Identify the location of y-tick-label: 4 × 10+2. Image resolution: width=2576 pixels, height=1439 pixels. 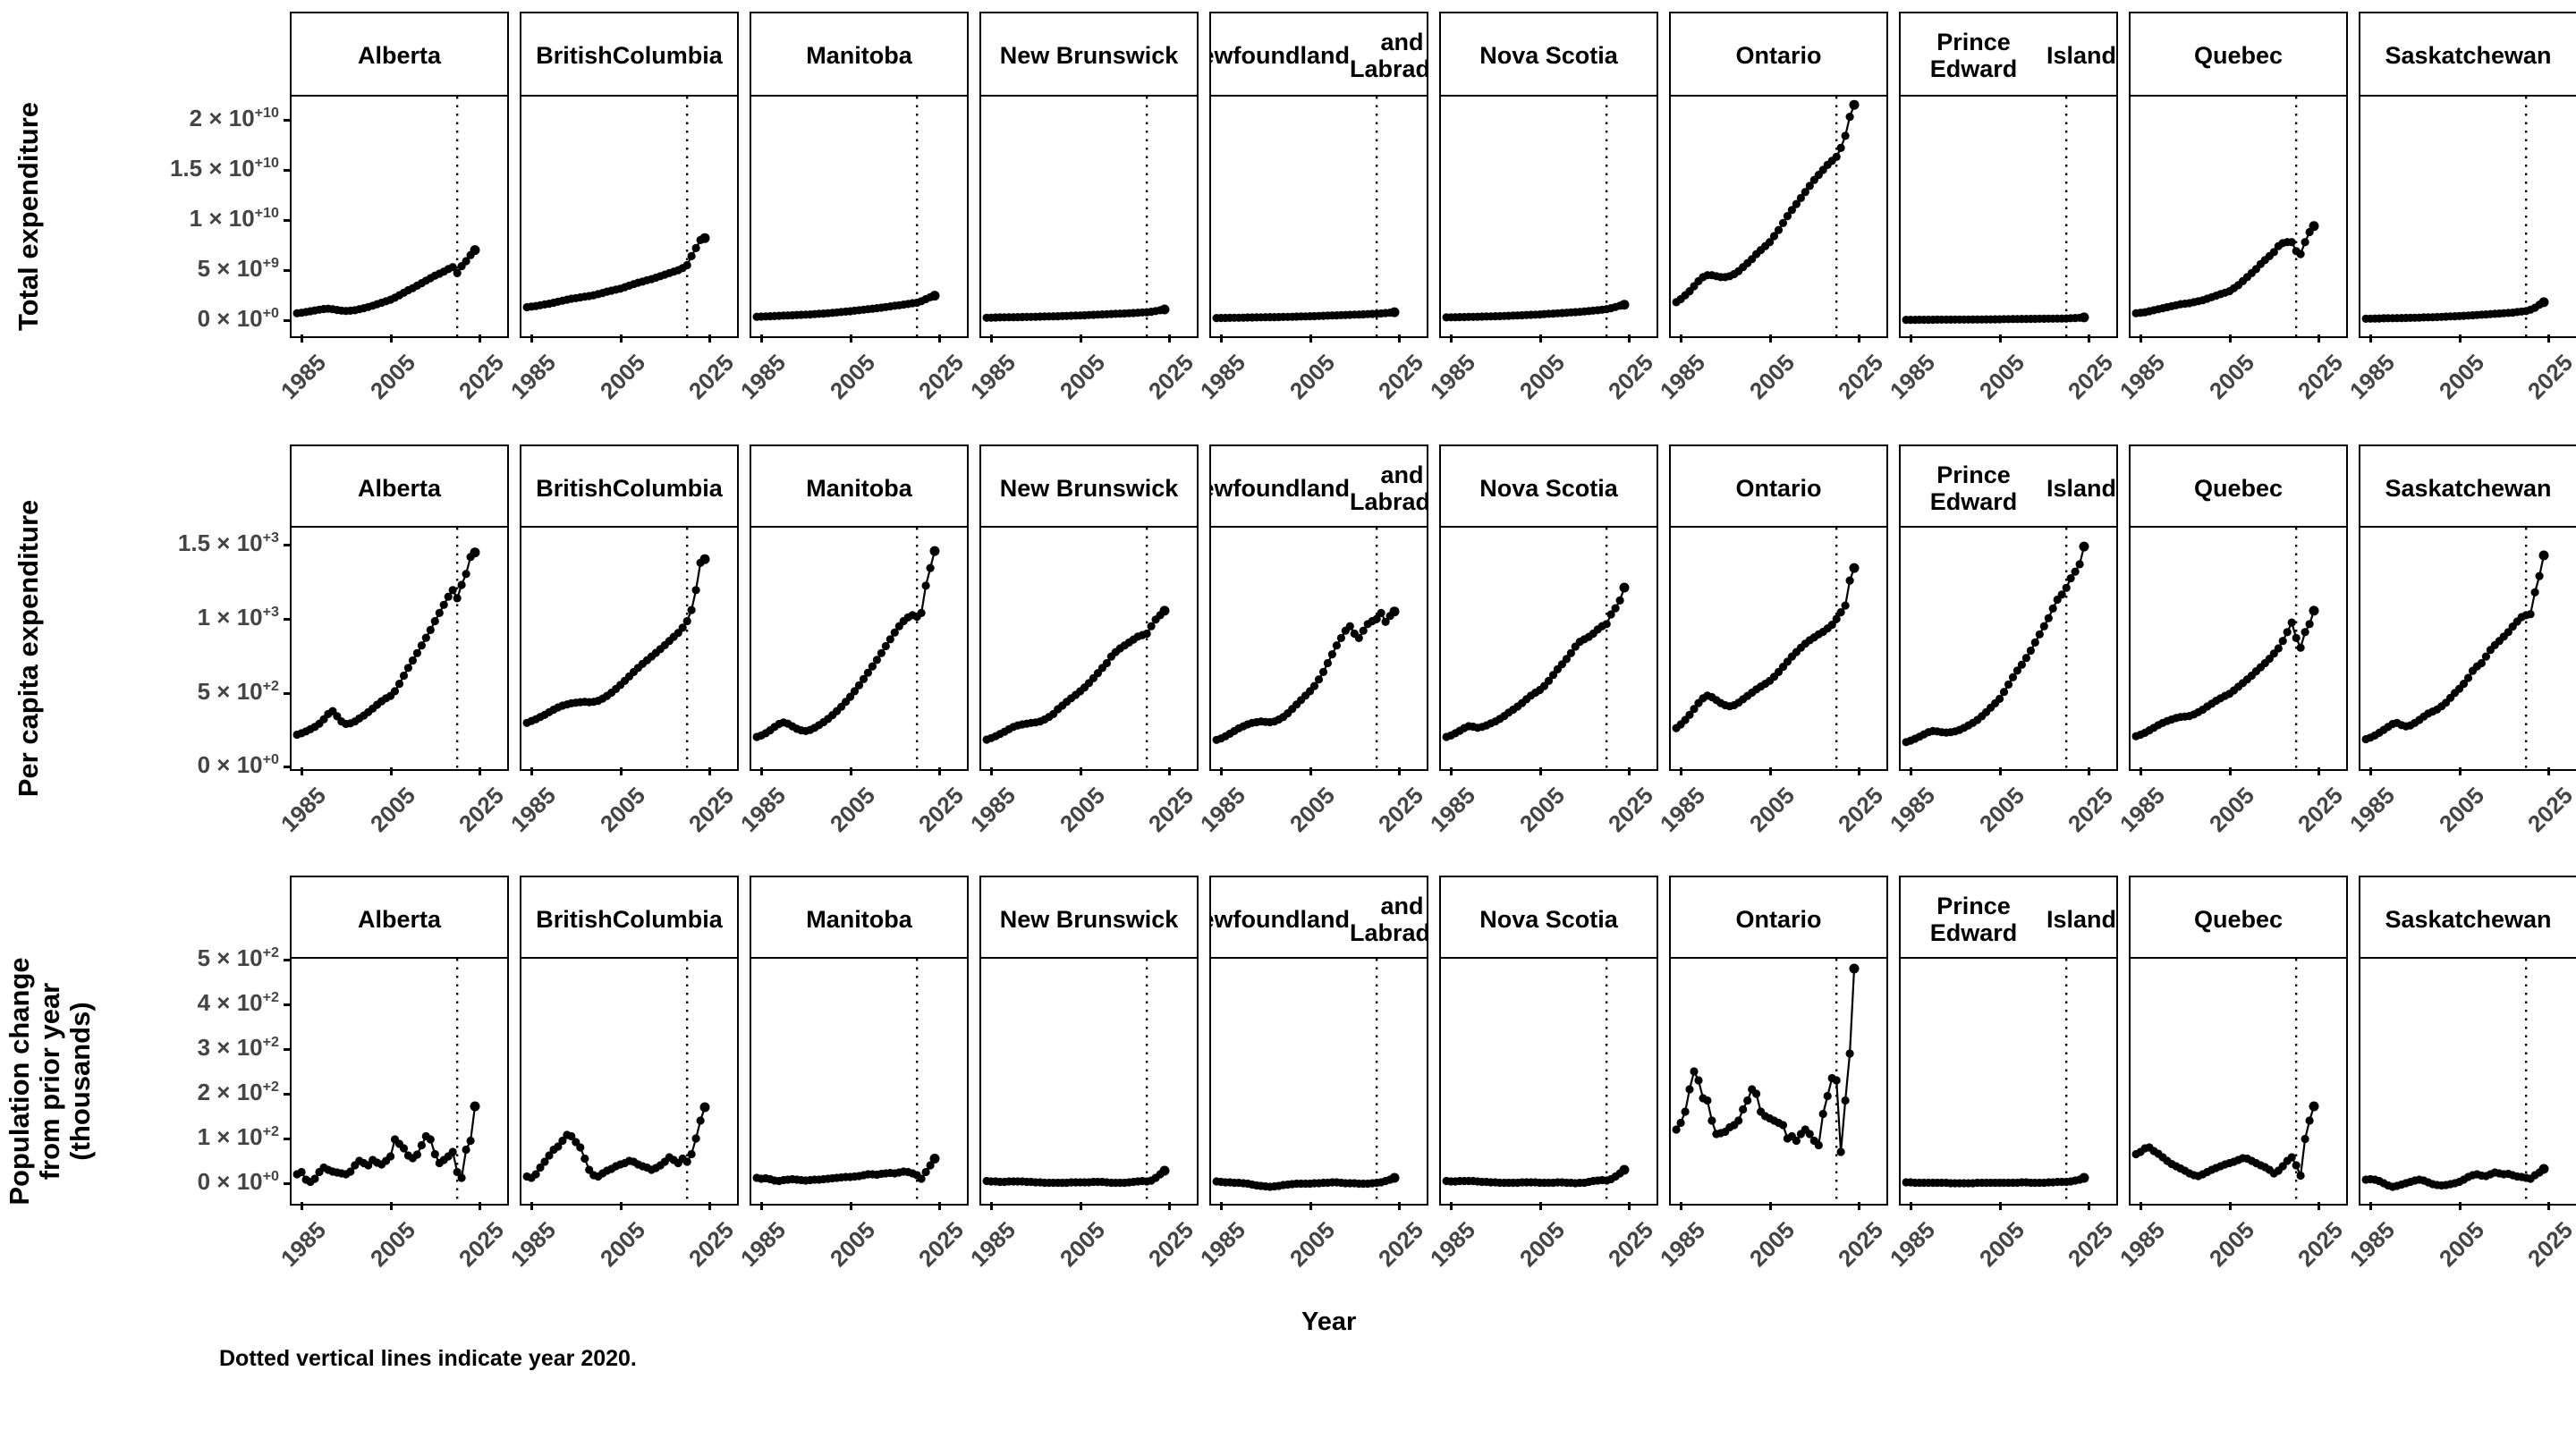
(238, 1003).